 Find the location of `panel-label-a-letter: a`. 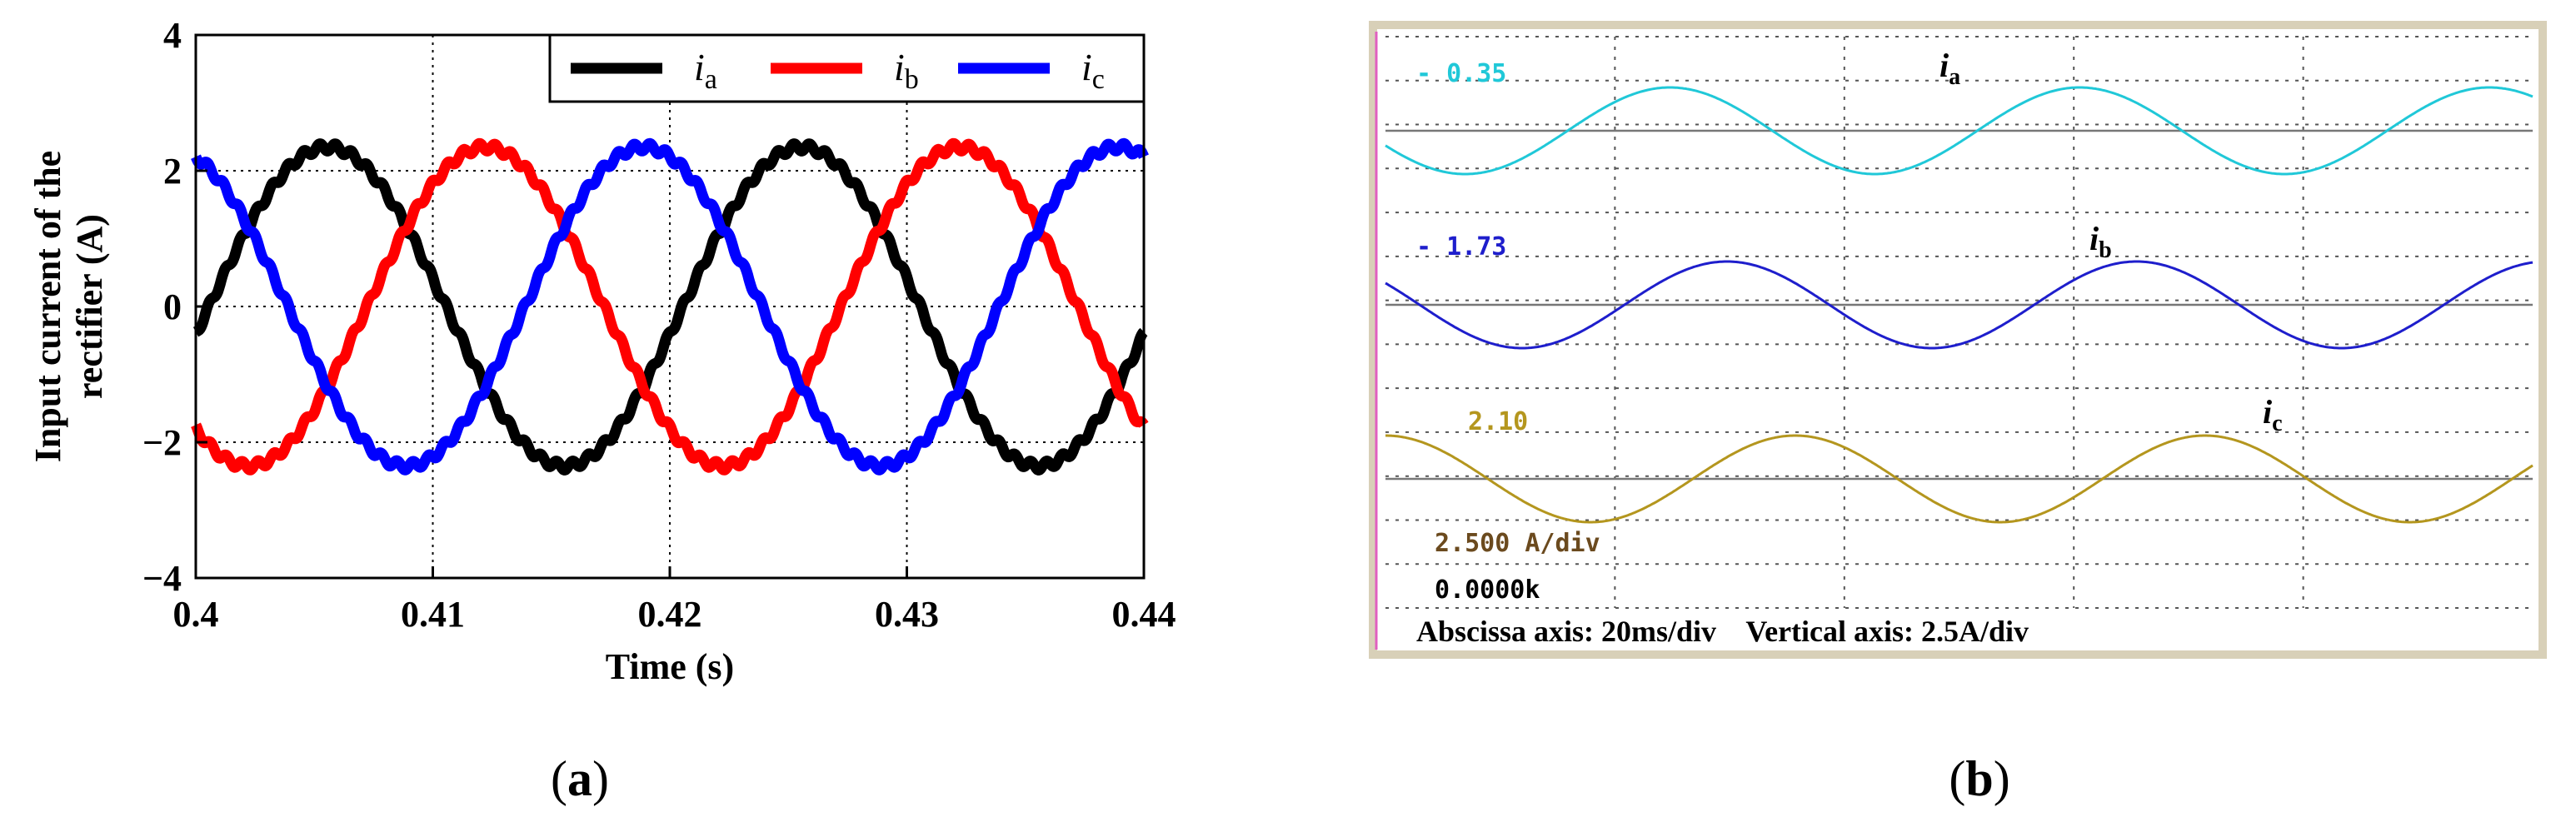

panel-label-a-letter: a is located at coordinates (579, 778).